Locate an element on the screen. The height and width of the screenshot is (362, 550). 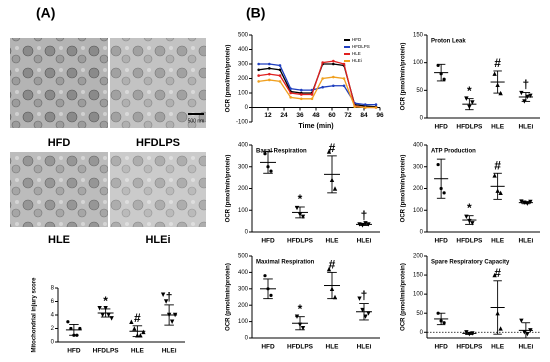
x-tick-label: 72 is located at coordinates (348, 115).